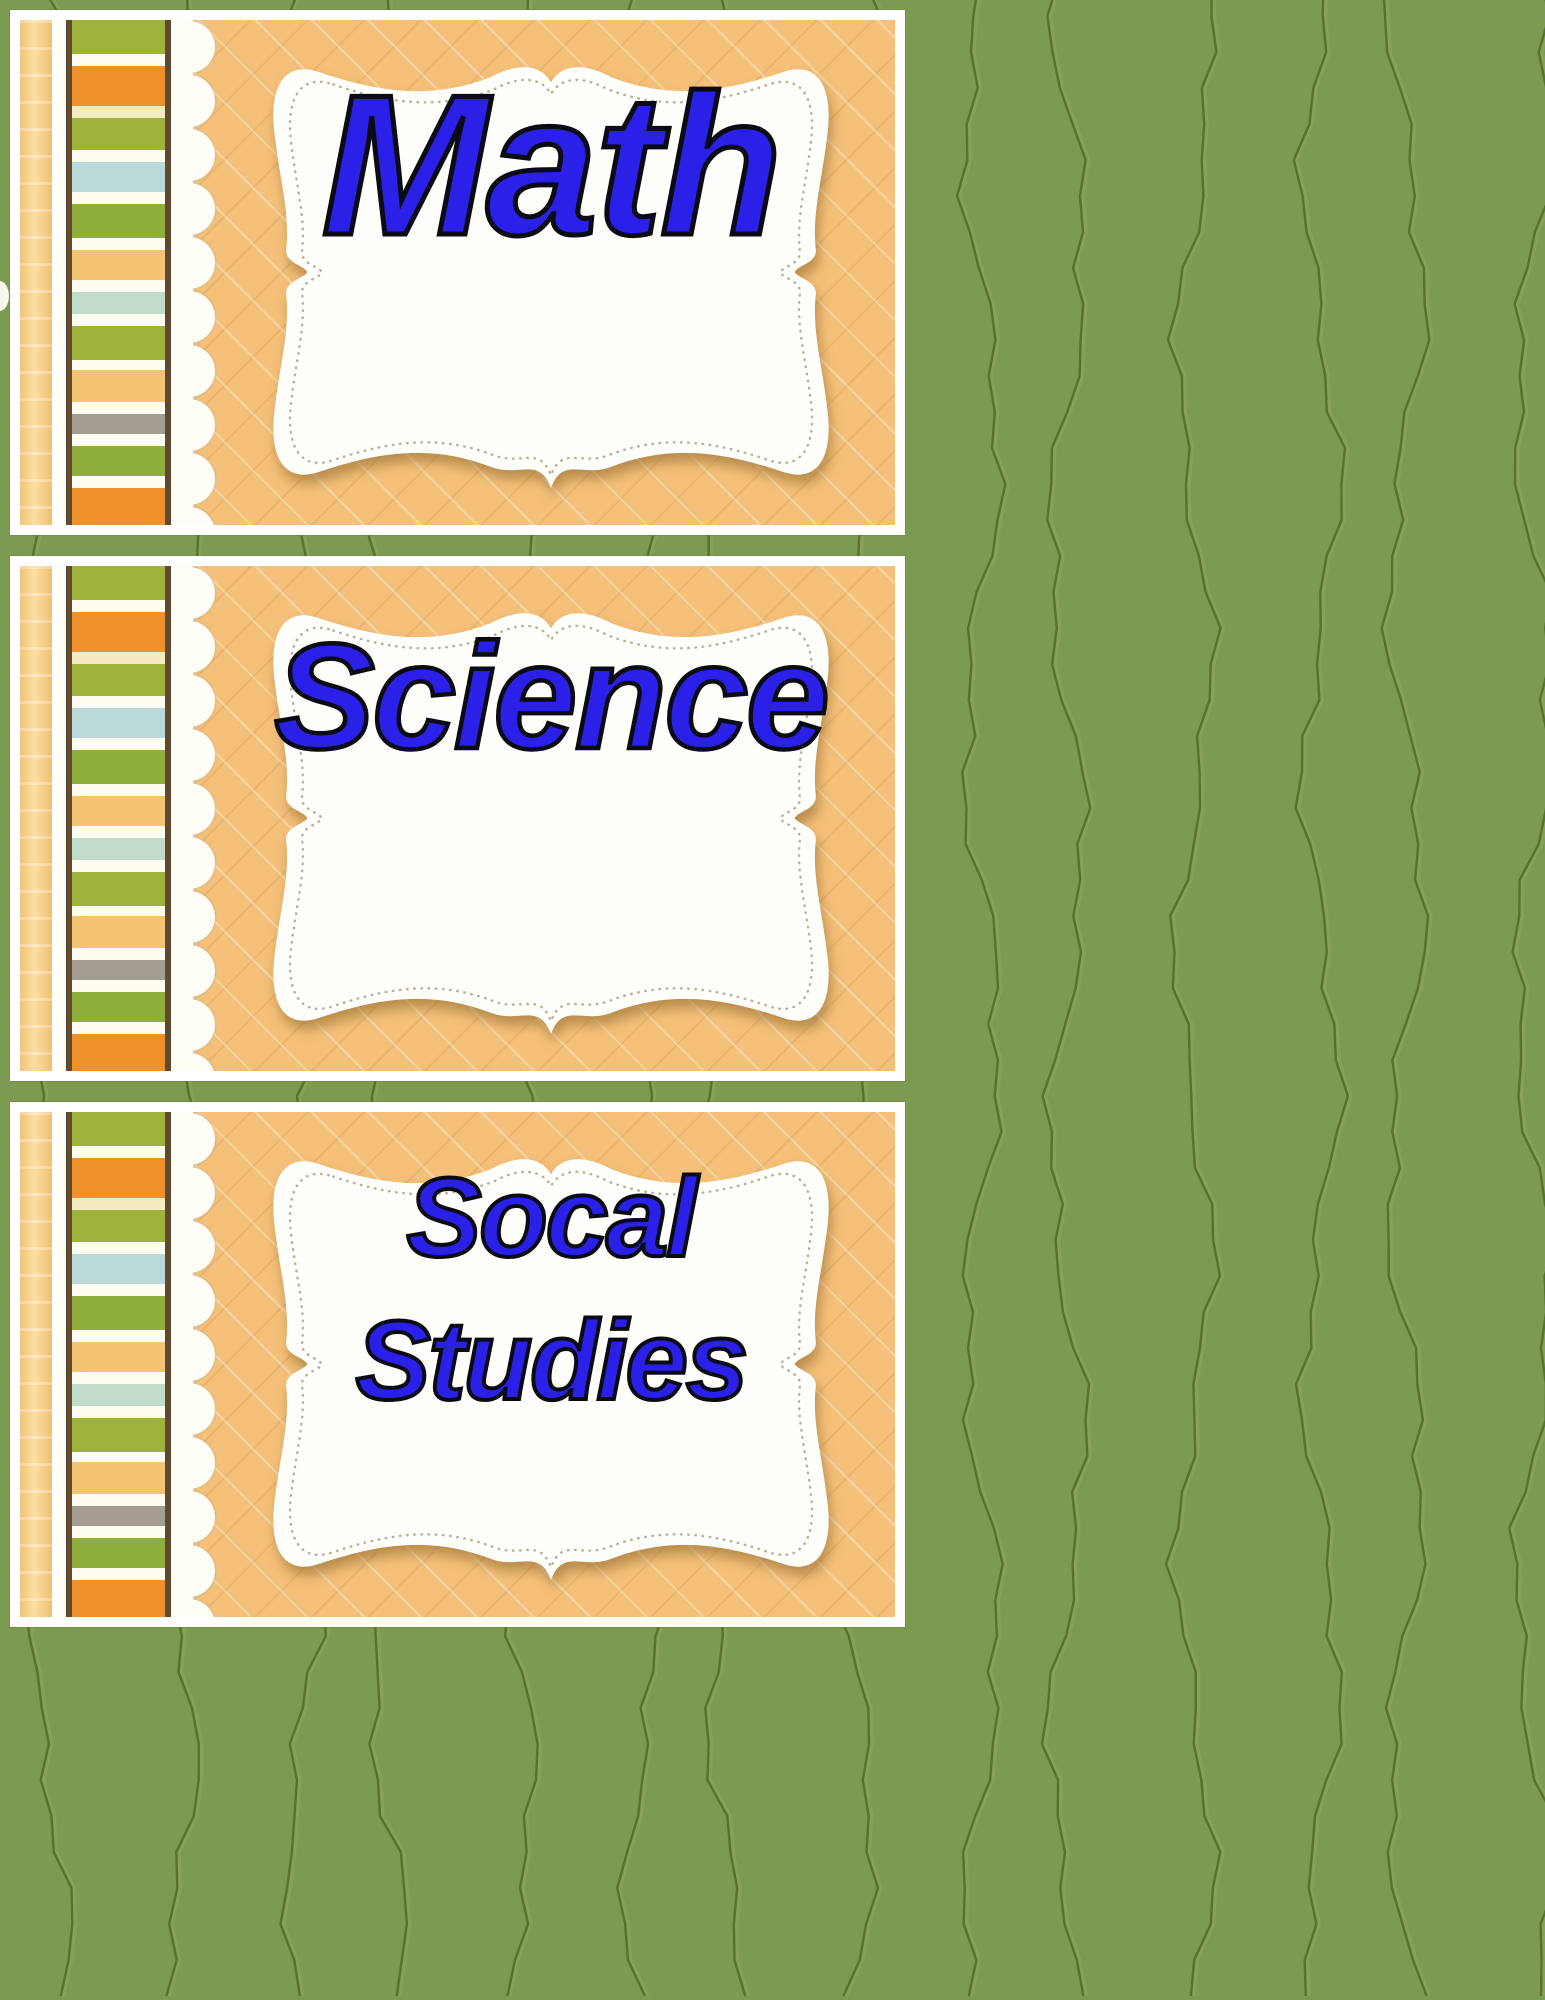 Image resolution: width=1545 pixels, height=2000 pixels. I want to click on quilted-orange-panel: Math, so click(544, 272).